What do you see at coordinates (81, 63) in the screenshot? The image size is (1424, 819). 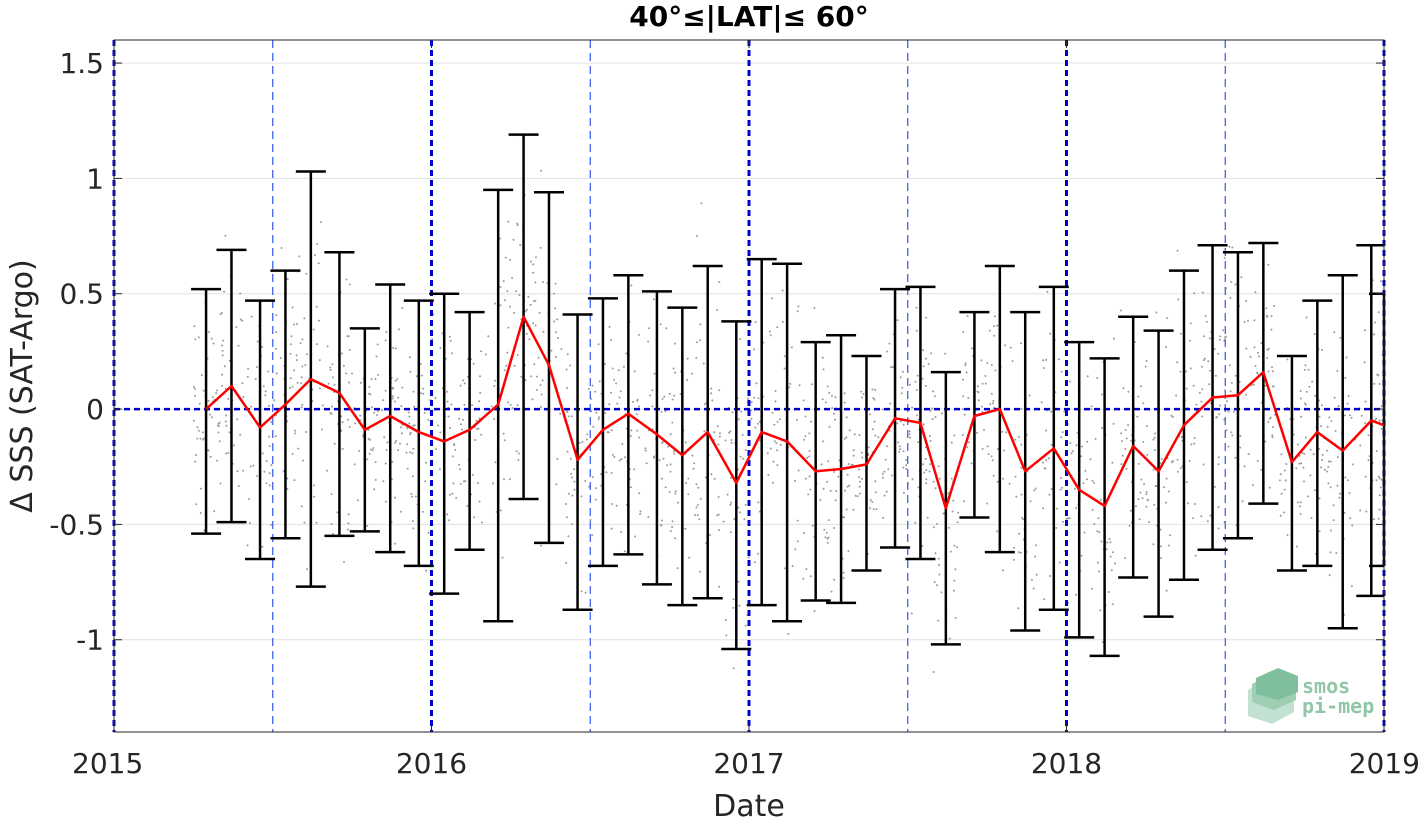 I see `y-tick-label: 1.5` at bounding box center [81, 63].